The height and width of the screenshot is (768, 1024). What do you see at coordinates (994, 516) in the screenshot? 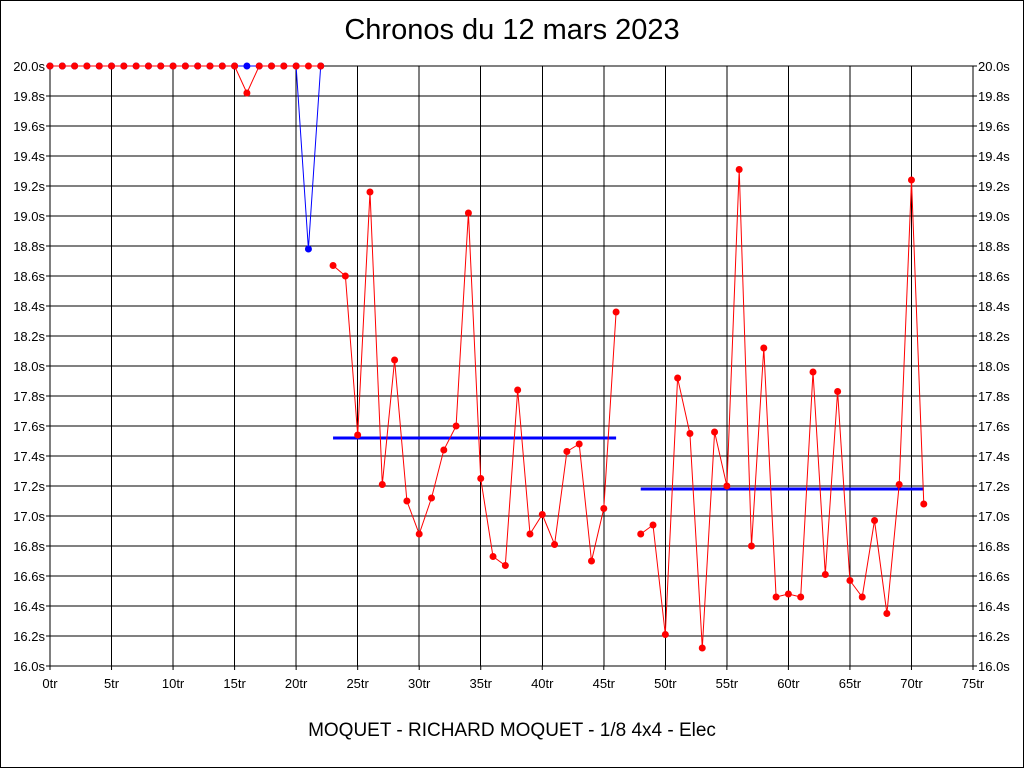
I see `y-tick-label-right: 17.0s` at bounding box center [994, 516].